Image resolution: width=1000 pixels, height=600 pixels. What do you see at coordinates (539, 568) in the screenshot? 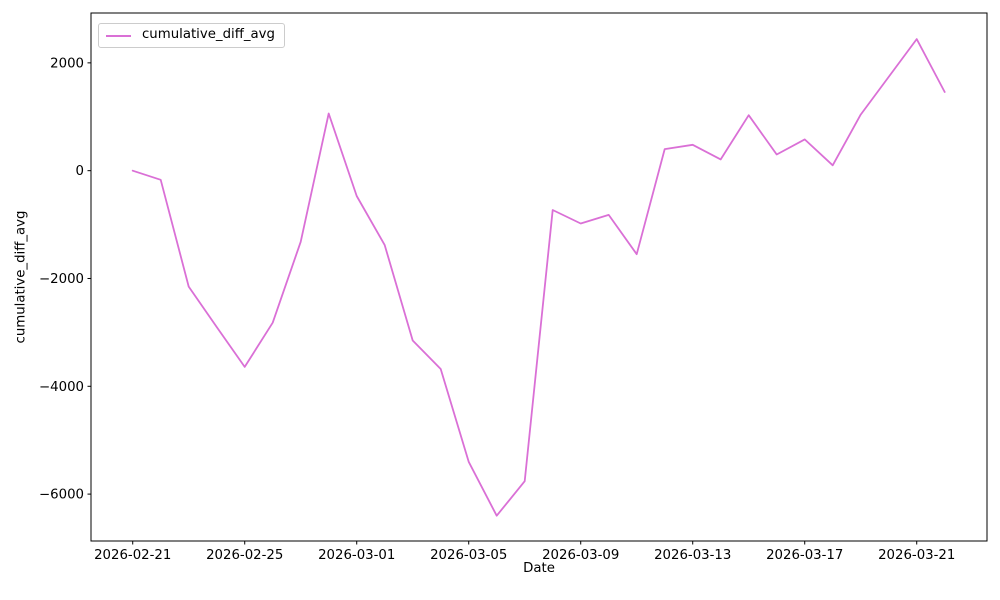
I see `x-axis-label: Date` at bounding box center [539, 568].